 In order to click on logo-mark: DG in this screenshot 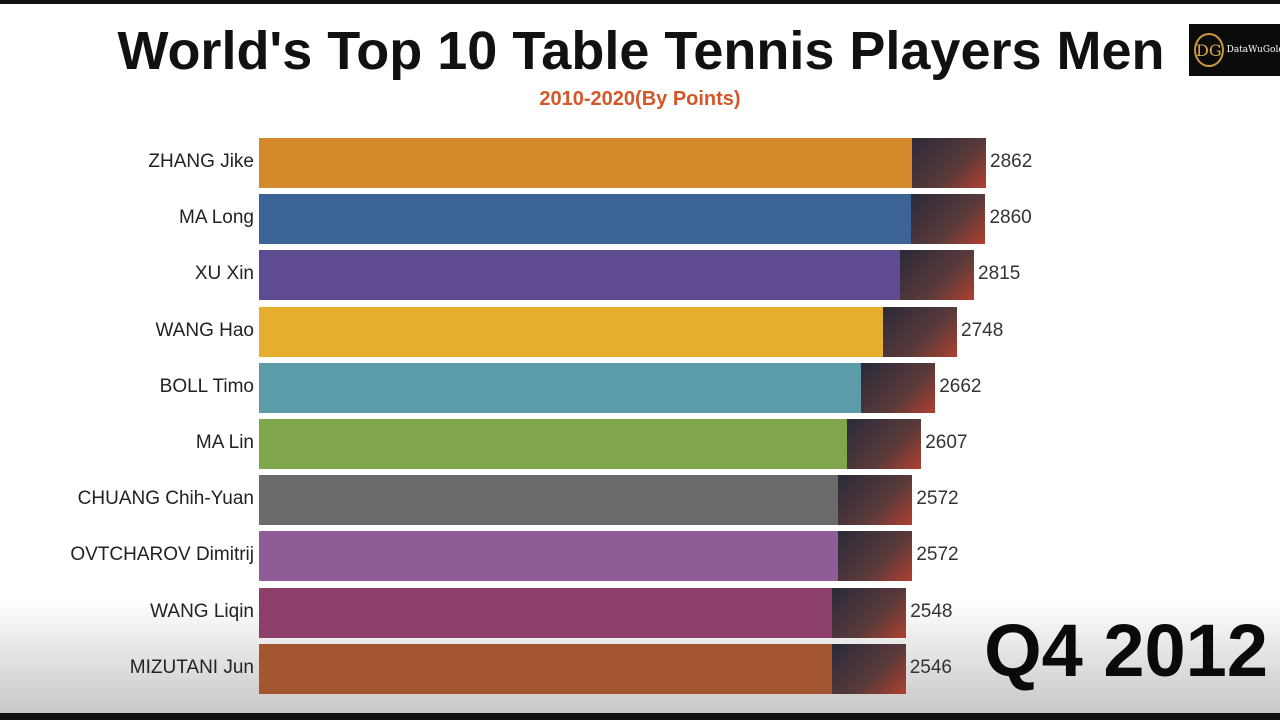, I will do `click(1209, 50)`.